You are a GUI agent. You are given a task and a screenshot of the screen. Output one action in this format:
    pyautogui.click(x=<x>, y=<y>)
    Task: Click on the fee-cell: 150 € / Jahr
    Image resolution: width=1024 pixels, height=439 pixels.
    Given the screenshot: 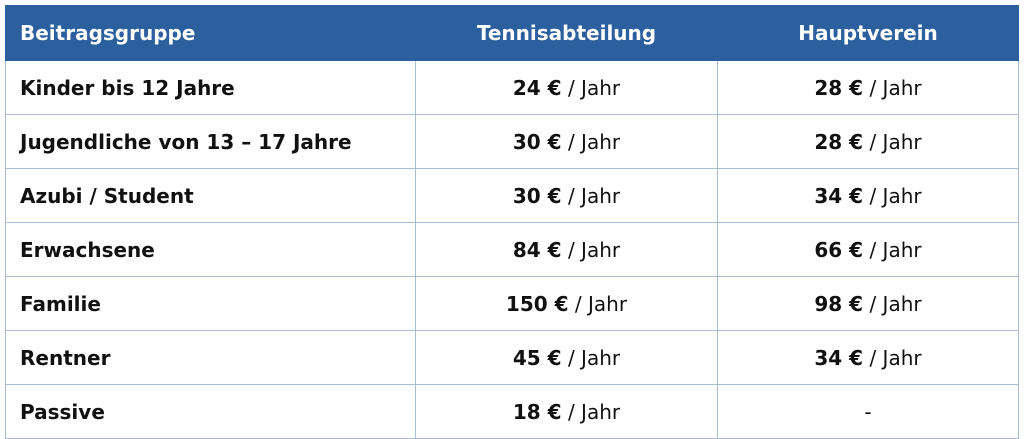 What is the action you would take?
    pyautogui.click(x=566, y=303)
    